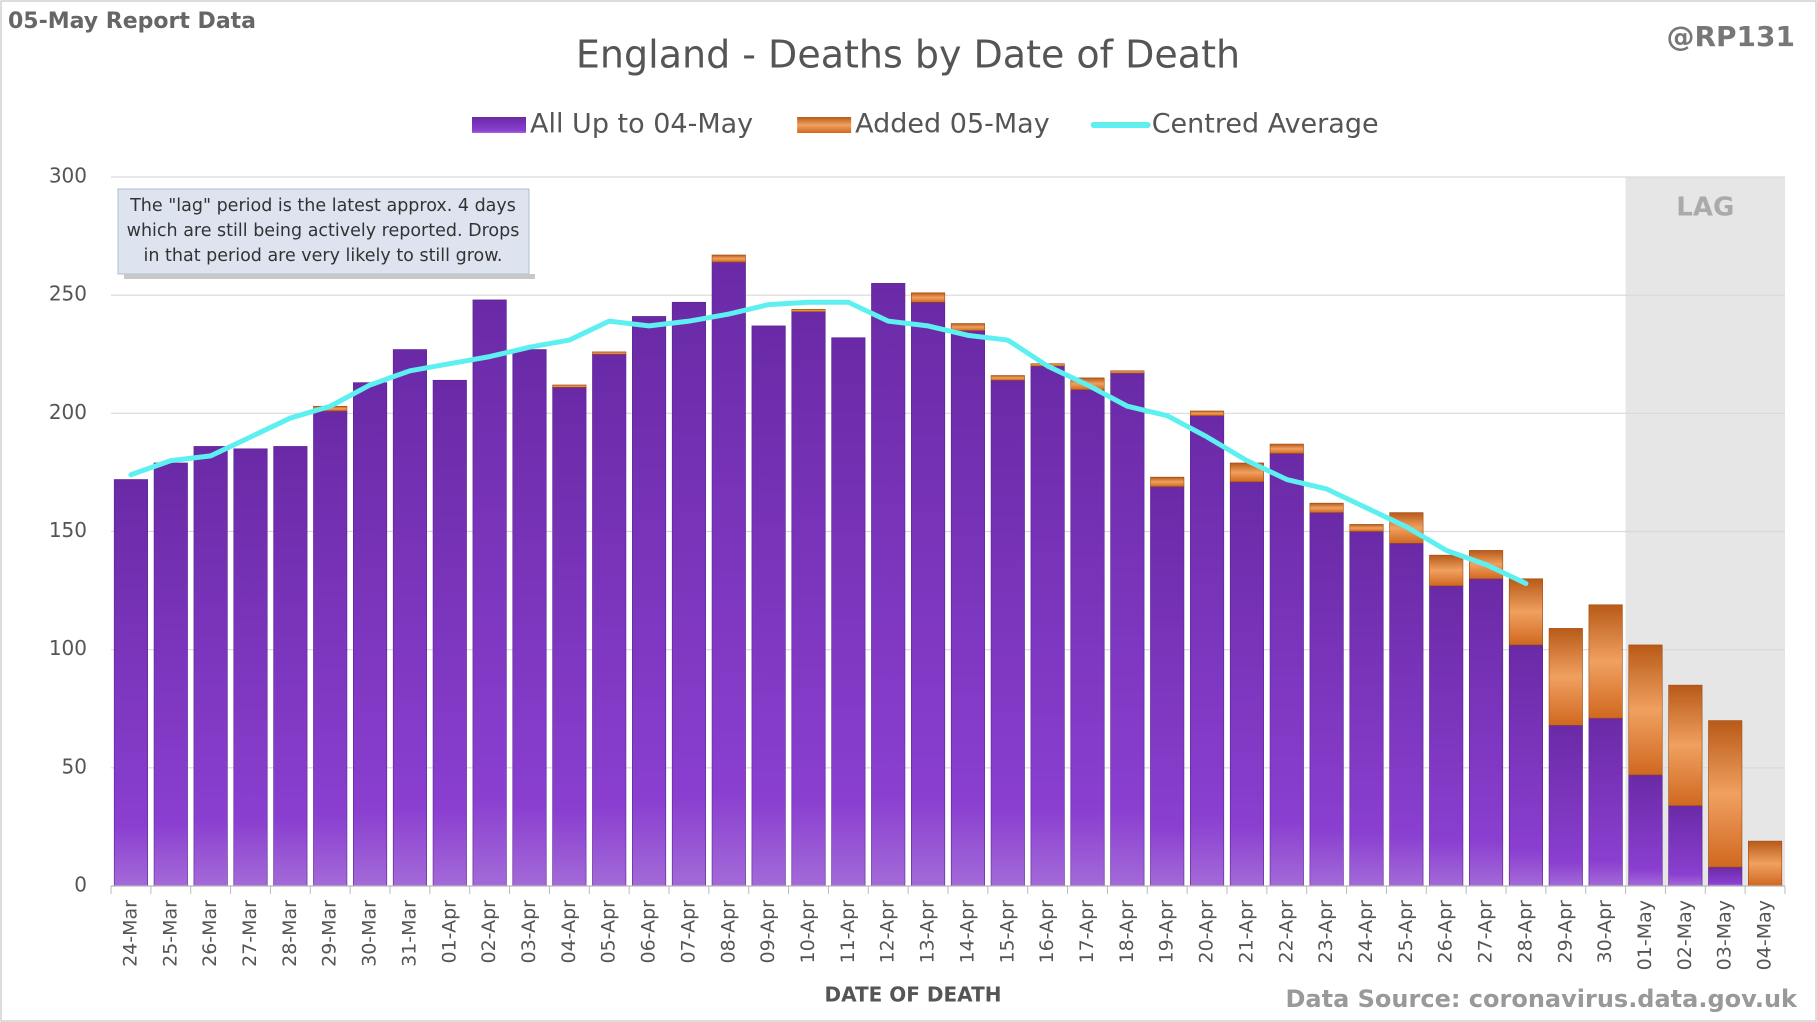 Image resolution: width=1817 pixels, height=1022 pixels. I want to click on handle: @RP131, so click(1730, 36).